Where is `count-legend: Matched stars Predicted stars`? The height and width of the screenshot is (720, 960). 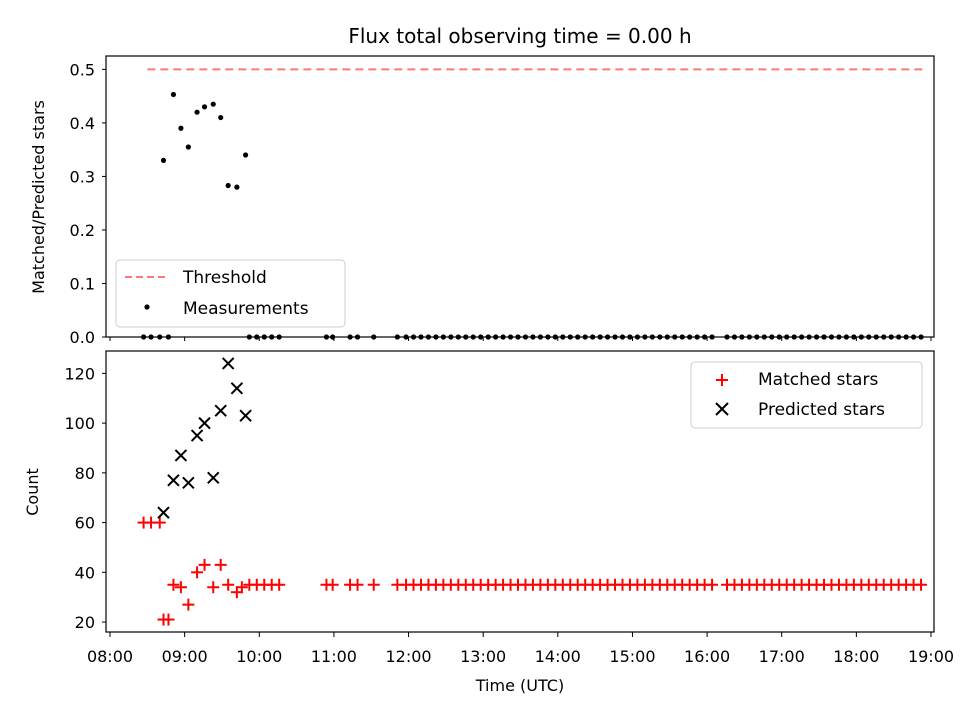
count-legend: Matched stars Predicted stars is located at coordinates (806, 395).